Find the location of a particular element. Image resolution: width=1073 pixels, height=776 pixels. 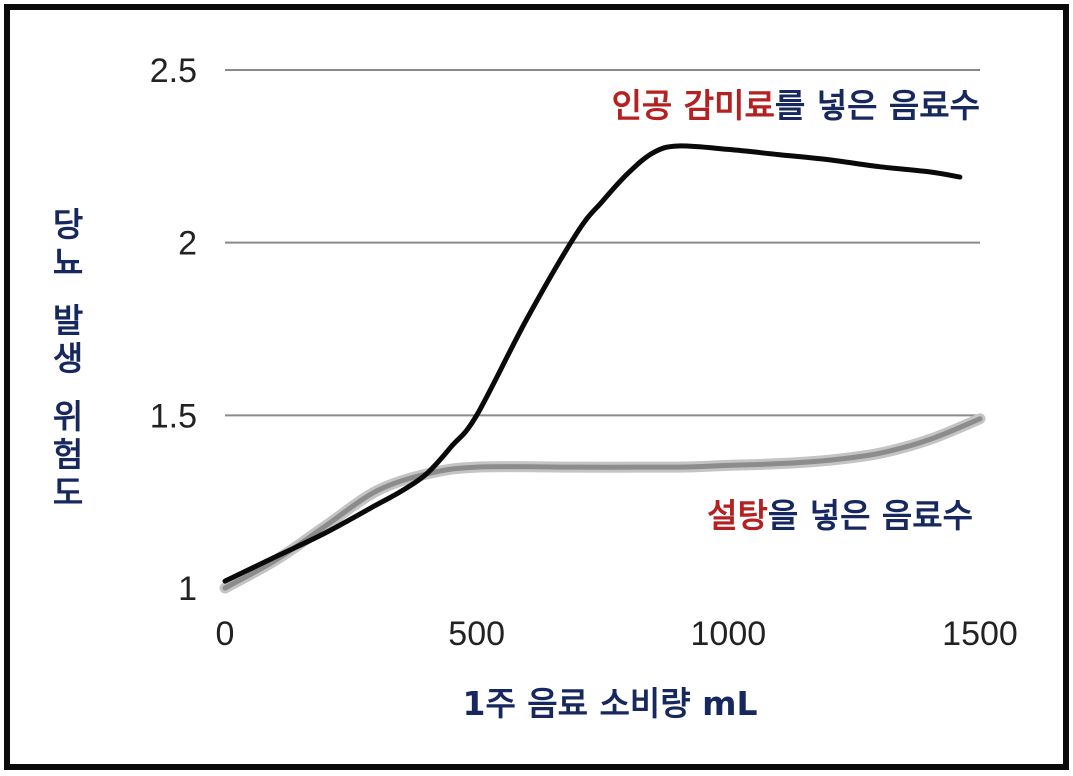

y-tick-label: 2 is located at coordinates (187, 244).